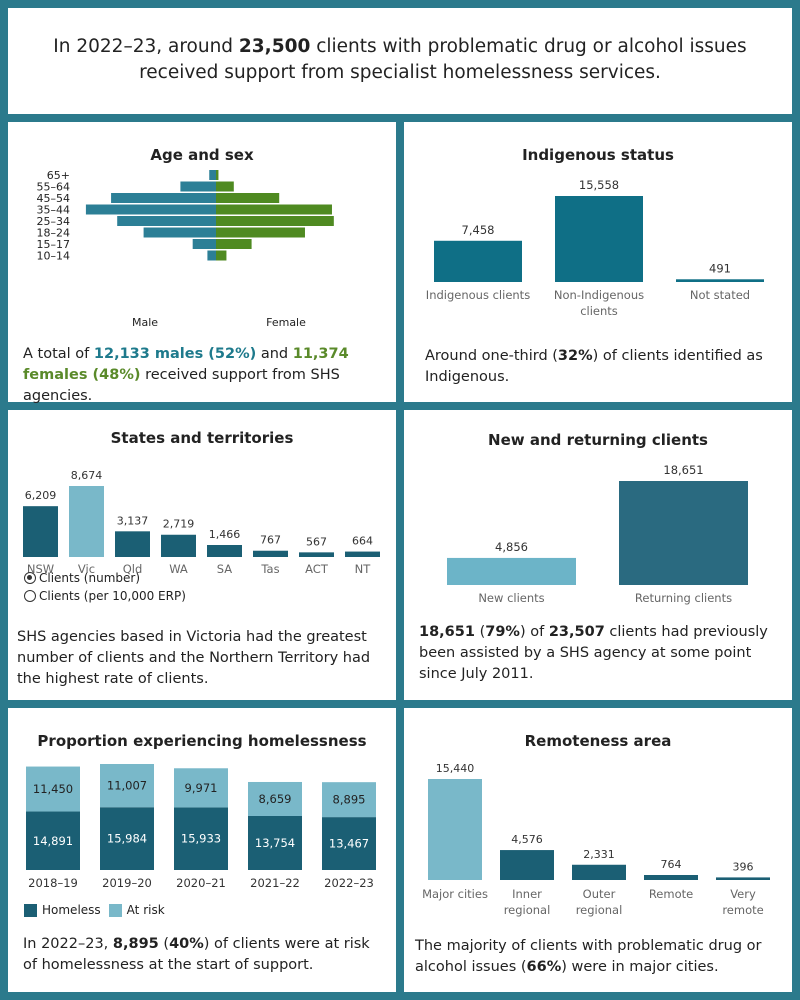  Describe the element at coordinates (683, 598) in the screenshot. I see `client-type-label-returning-clients: Returning clients` at that location.